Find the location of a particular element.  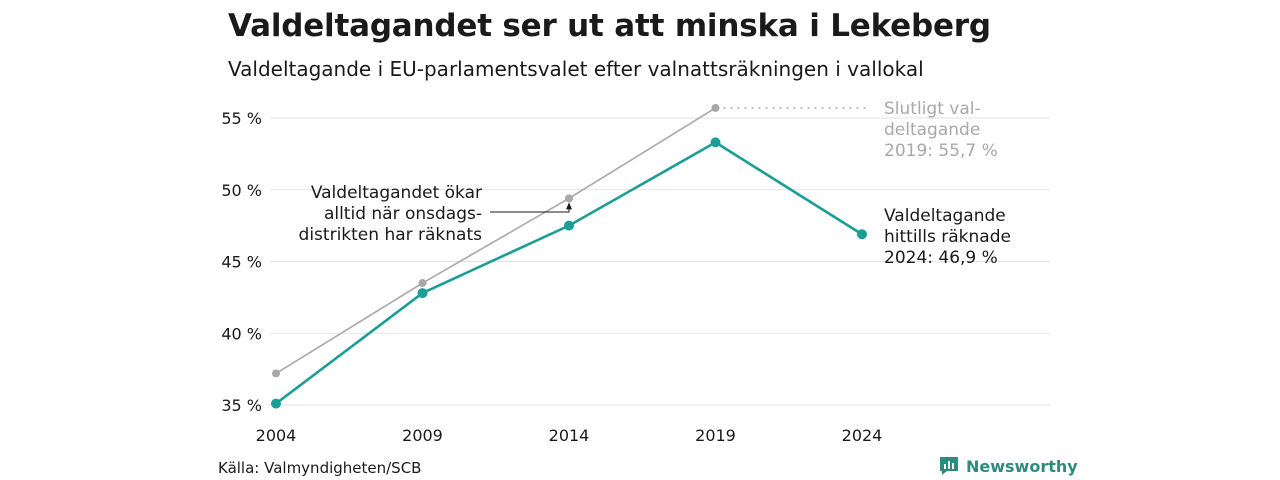

counting-note-line: Valdeltagandet ökar is located at coordinates (396, 193).